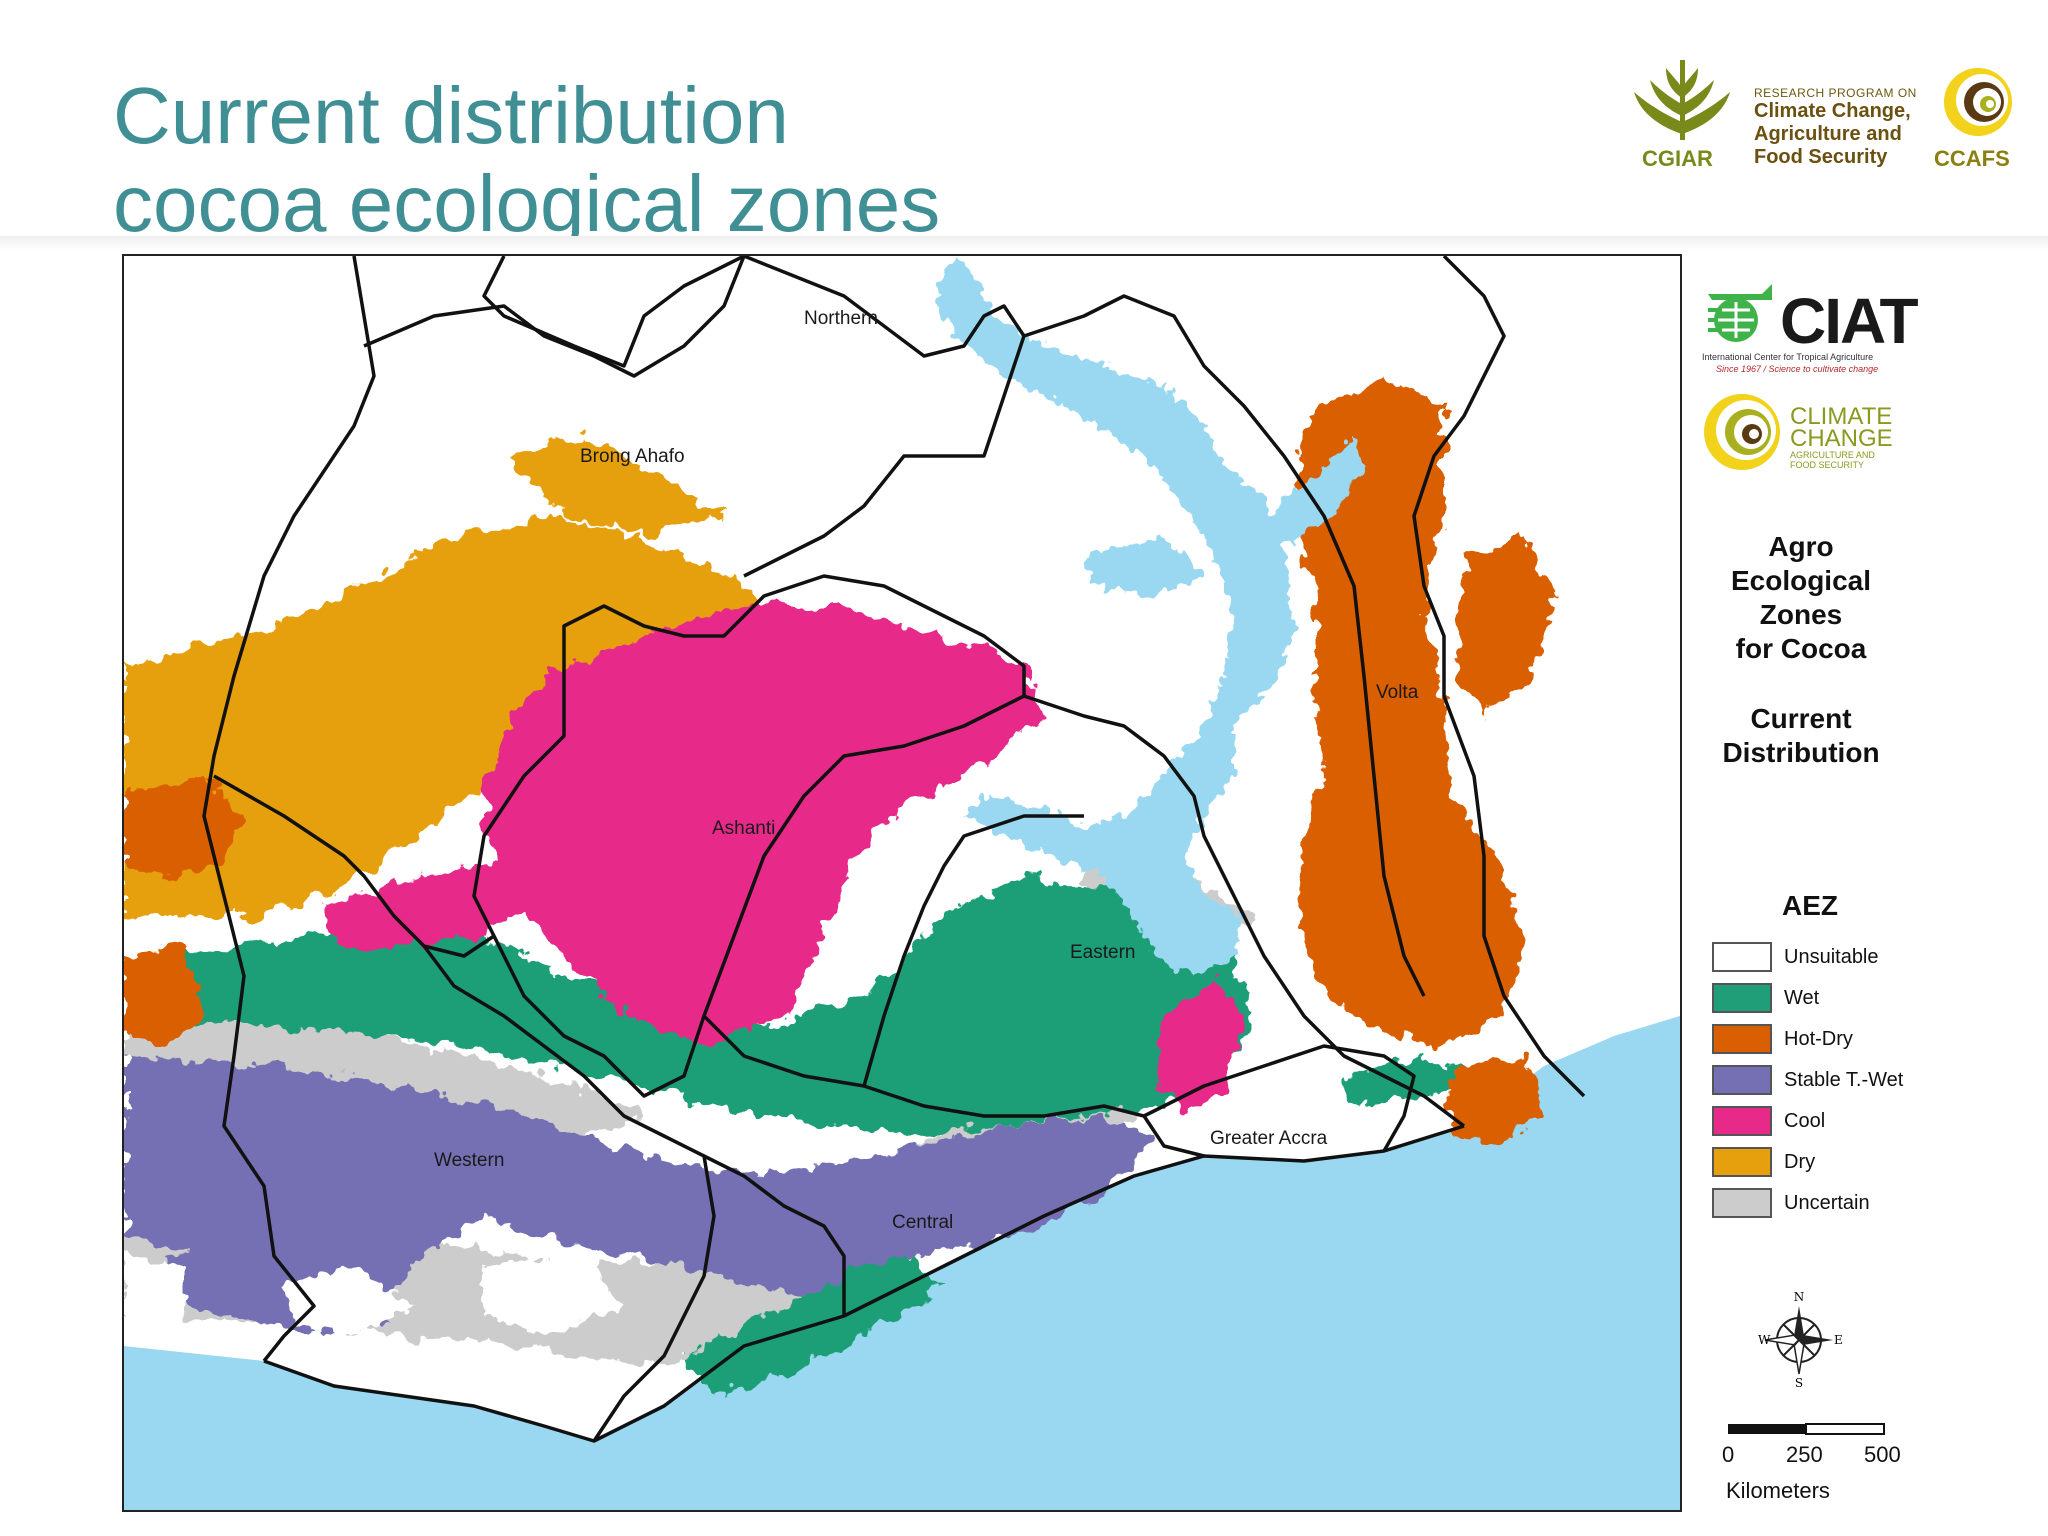 This screenshot has width=2048, height=1536. Describe the element at coordinates (1103, 952) in the screenshot. I see `region-label-eastern: Eastern` at that location.